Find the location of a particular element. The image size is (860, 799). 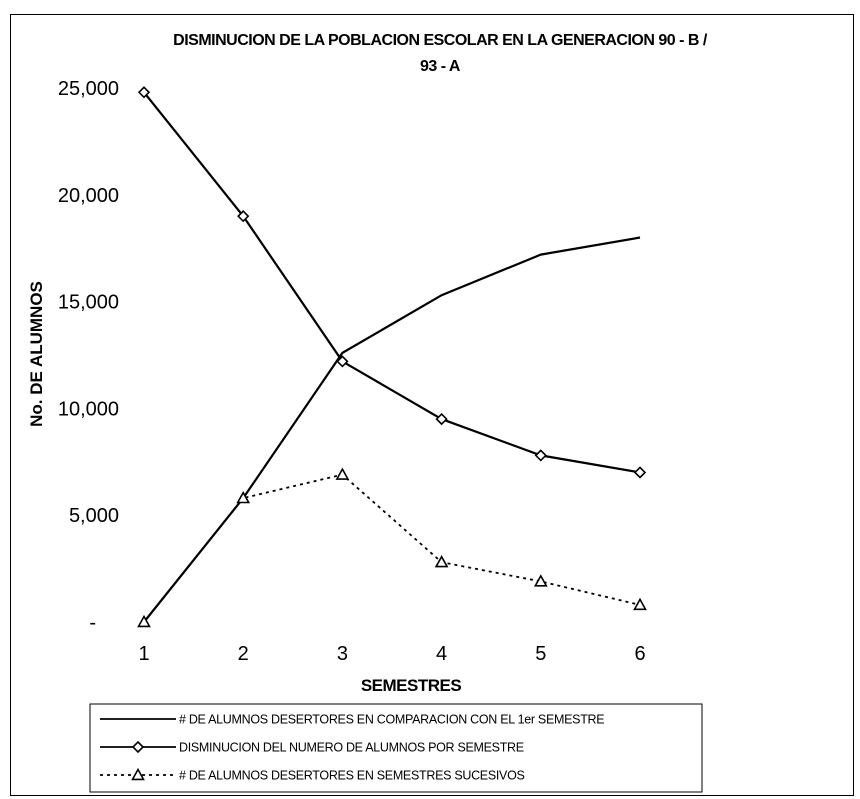

chart-title-line2: 93 - A is located at coordinates (440, 66).